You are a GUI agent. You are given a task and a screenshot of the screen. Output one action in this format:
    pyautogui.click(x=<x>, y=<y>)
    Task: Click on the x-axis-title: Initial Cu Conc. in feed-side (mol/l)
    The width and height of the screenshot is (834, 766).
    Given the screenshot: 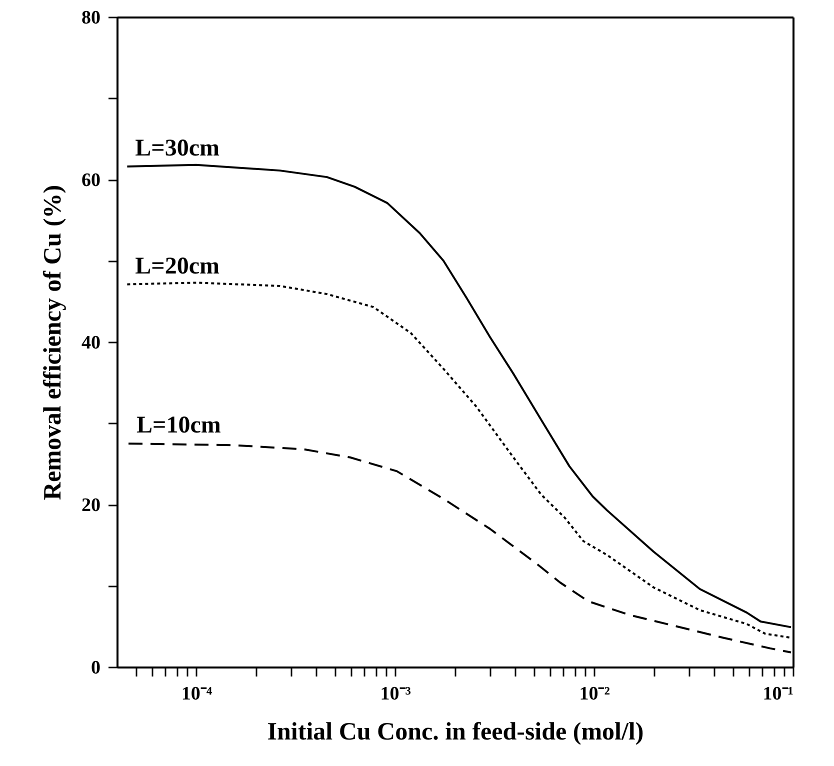 What is the action you would take?
    pyautogui.click(x=455, y=732)
    